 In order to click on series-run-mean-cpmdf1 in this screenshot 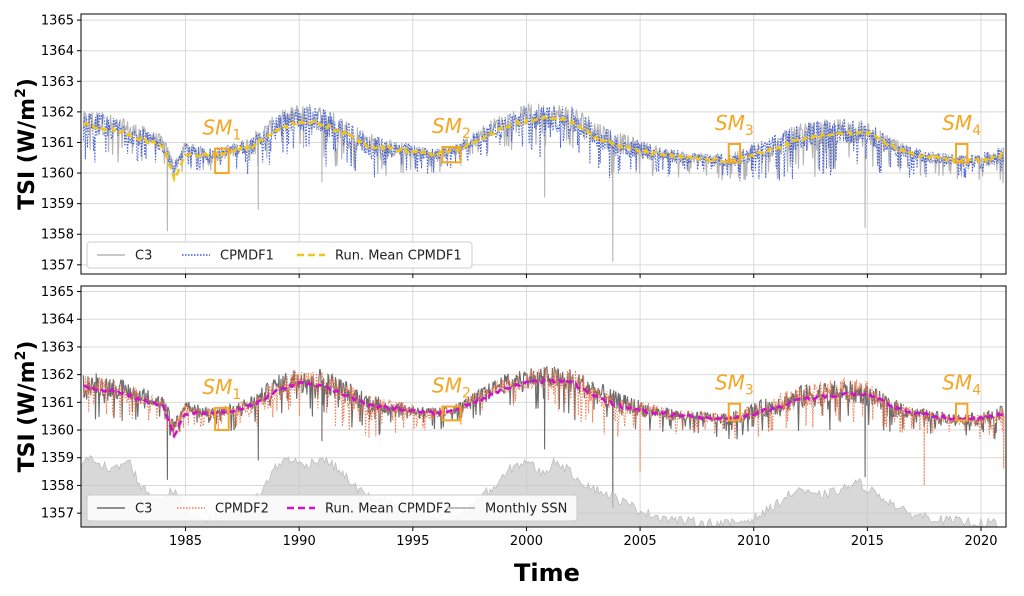, I will do `click(543, 149)`.